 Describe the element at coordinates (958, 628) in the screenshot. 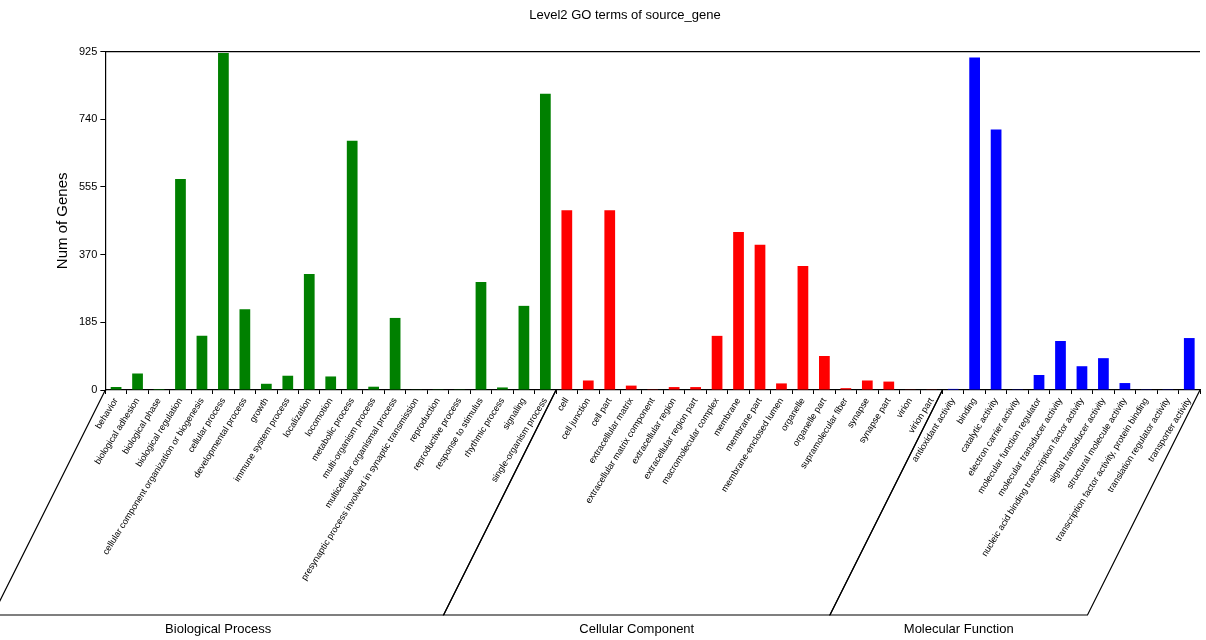

I see `text: Molecular Function` at that location.